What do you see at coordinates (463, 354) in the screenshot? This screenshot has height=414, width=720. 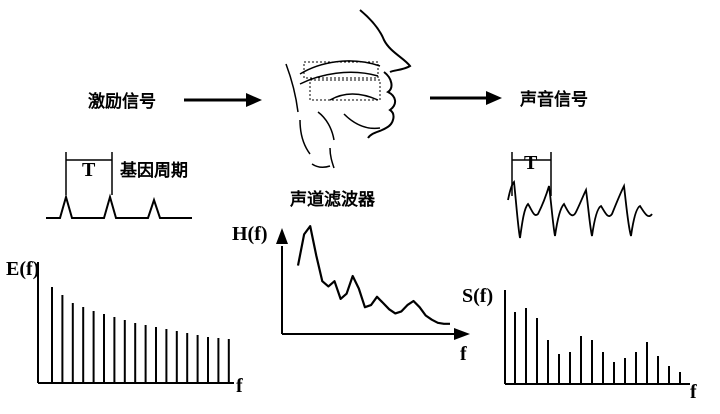 I see `H-x-label: f` at bounding box center [463, 354].